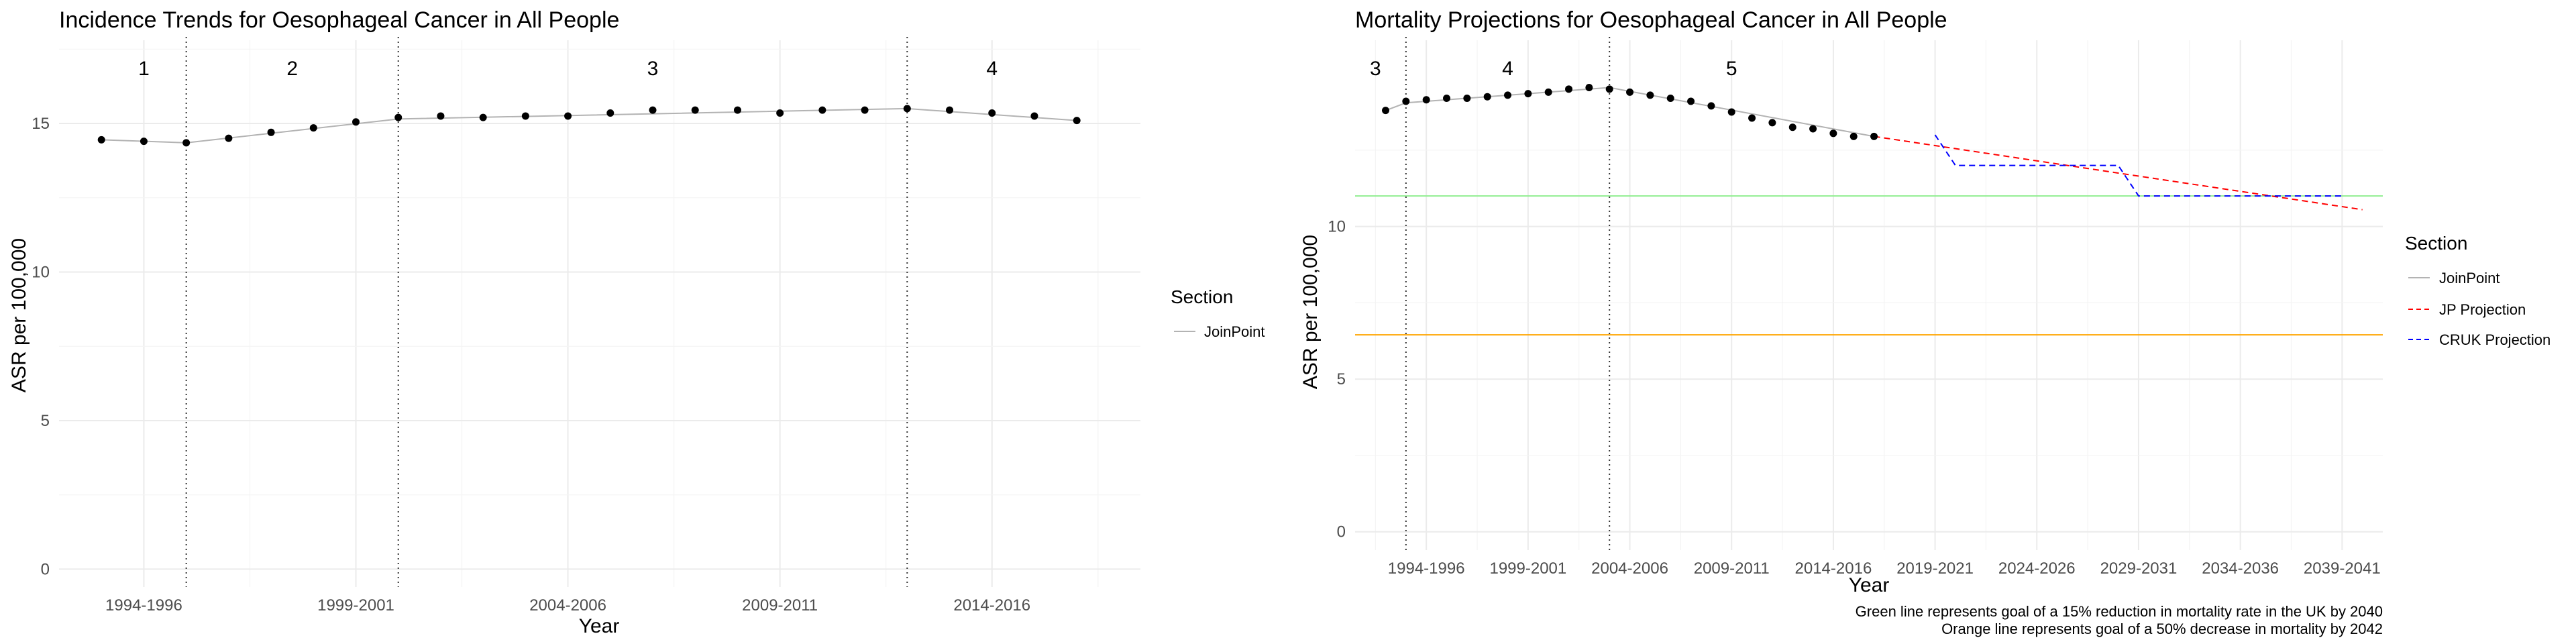 The height and width of the screenshot is (644, 2576). Describe the element at coordinates (2482, 309) in the screenshot. I see `legend-label-jp-projection: JP Projection` at that location.